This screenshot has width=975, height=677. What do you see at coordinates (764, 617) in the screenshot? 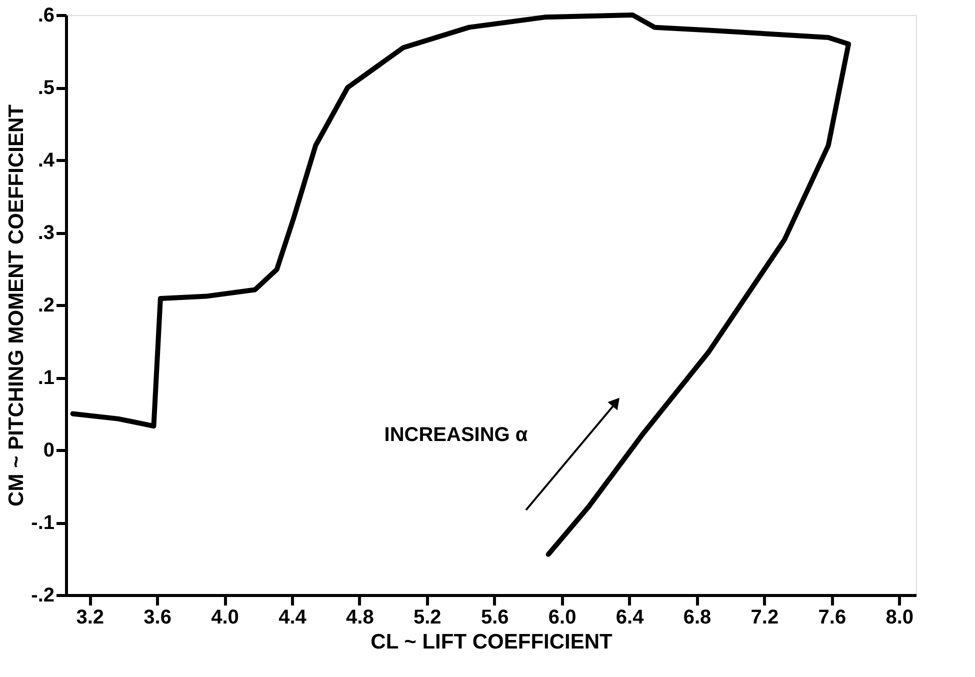
I see `x-tick-label: 7.2` at bounding box center [764, 617].